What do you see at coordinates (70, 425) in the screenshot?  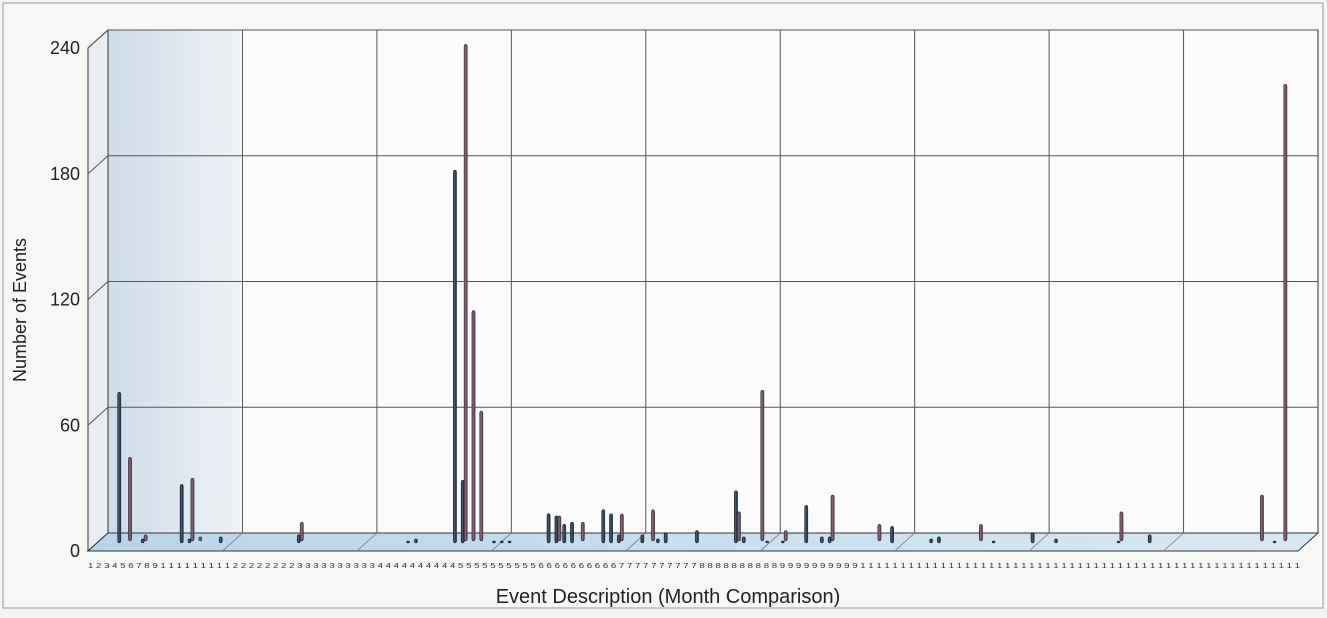 I see `y-tick-label: 60` at bounding box center [70, 425].